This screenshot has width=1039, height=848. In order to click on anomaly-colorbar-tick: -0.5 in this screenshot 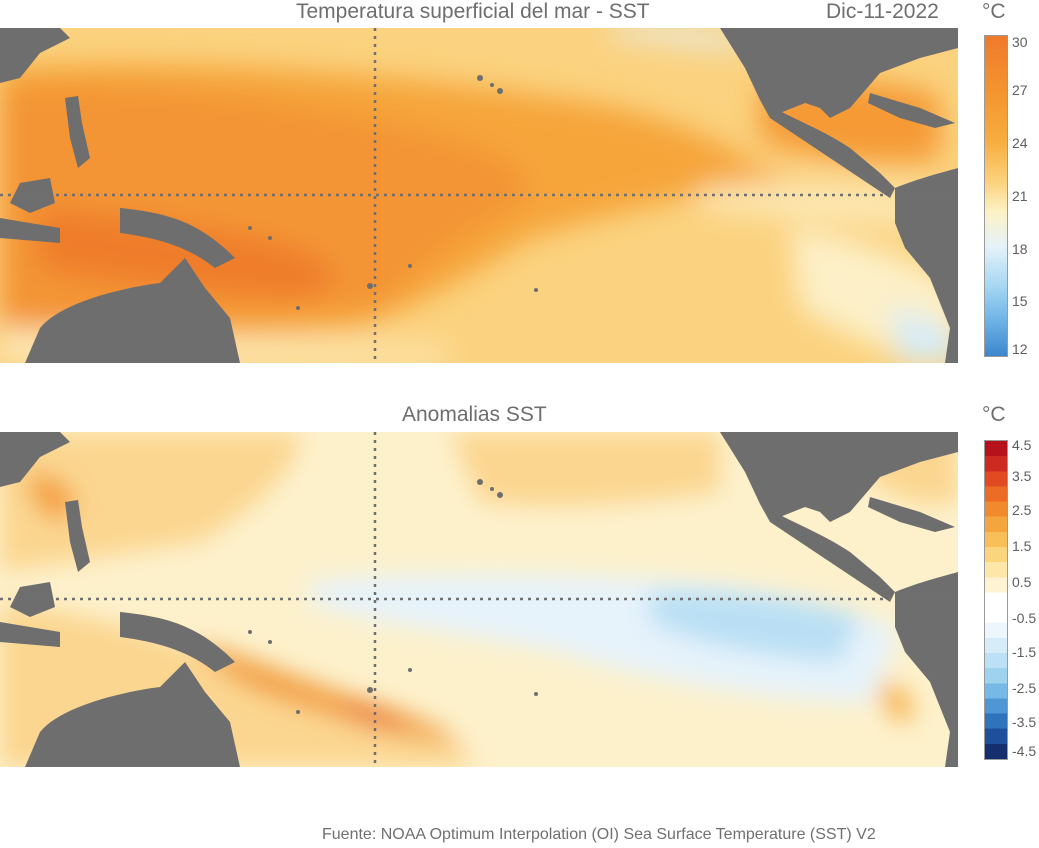, I will do `click(1024, 618)`.